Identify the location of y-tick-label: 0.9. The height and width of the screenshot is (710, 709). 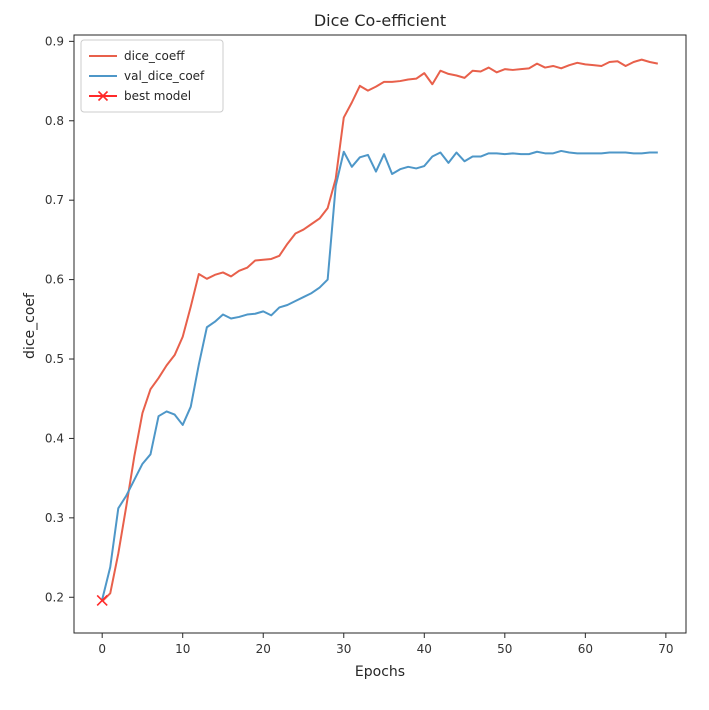
(54, 41).